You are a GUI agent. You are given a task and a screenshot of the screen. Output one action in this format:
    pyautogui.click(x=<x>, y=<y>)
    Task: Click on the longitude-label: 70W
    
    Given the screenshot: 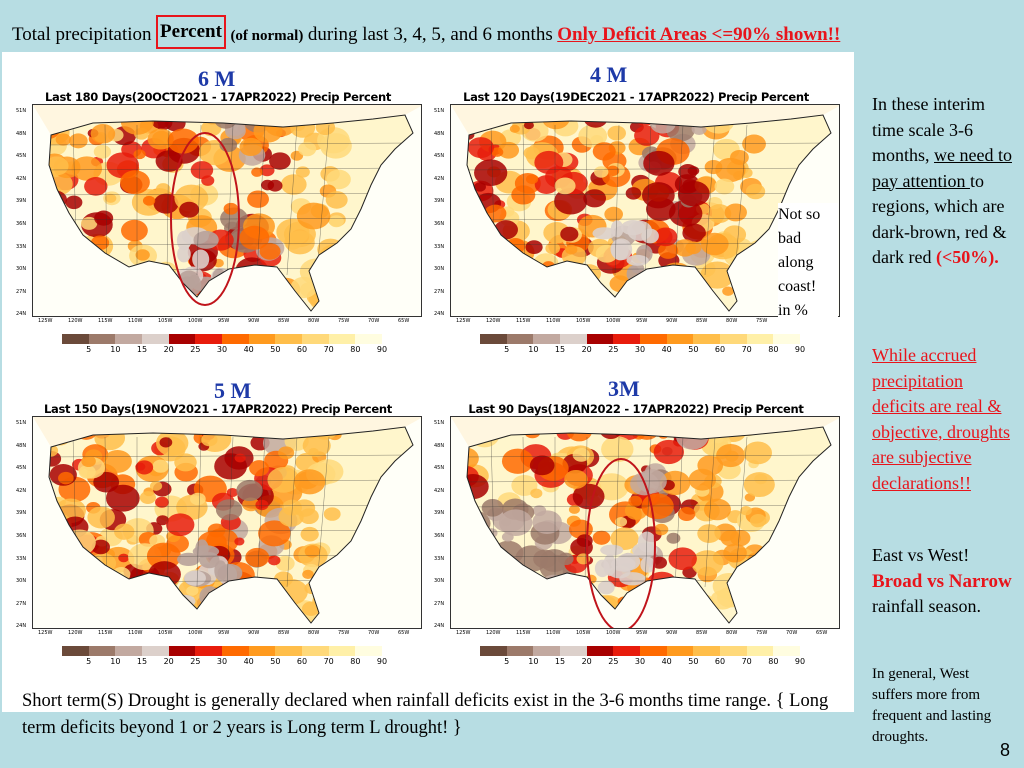 What is the action you would take?
    pyautogui.click(x=374, y=633)
    